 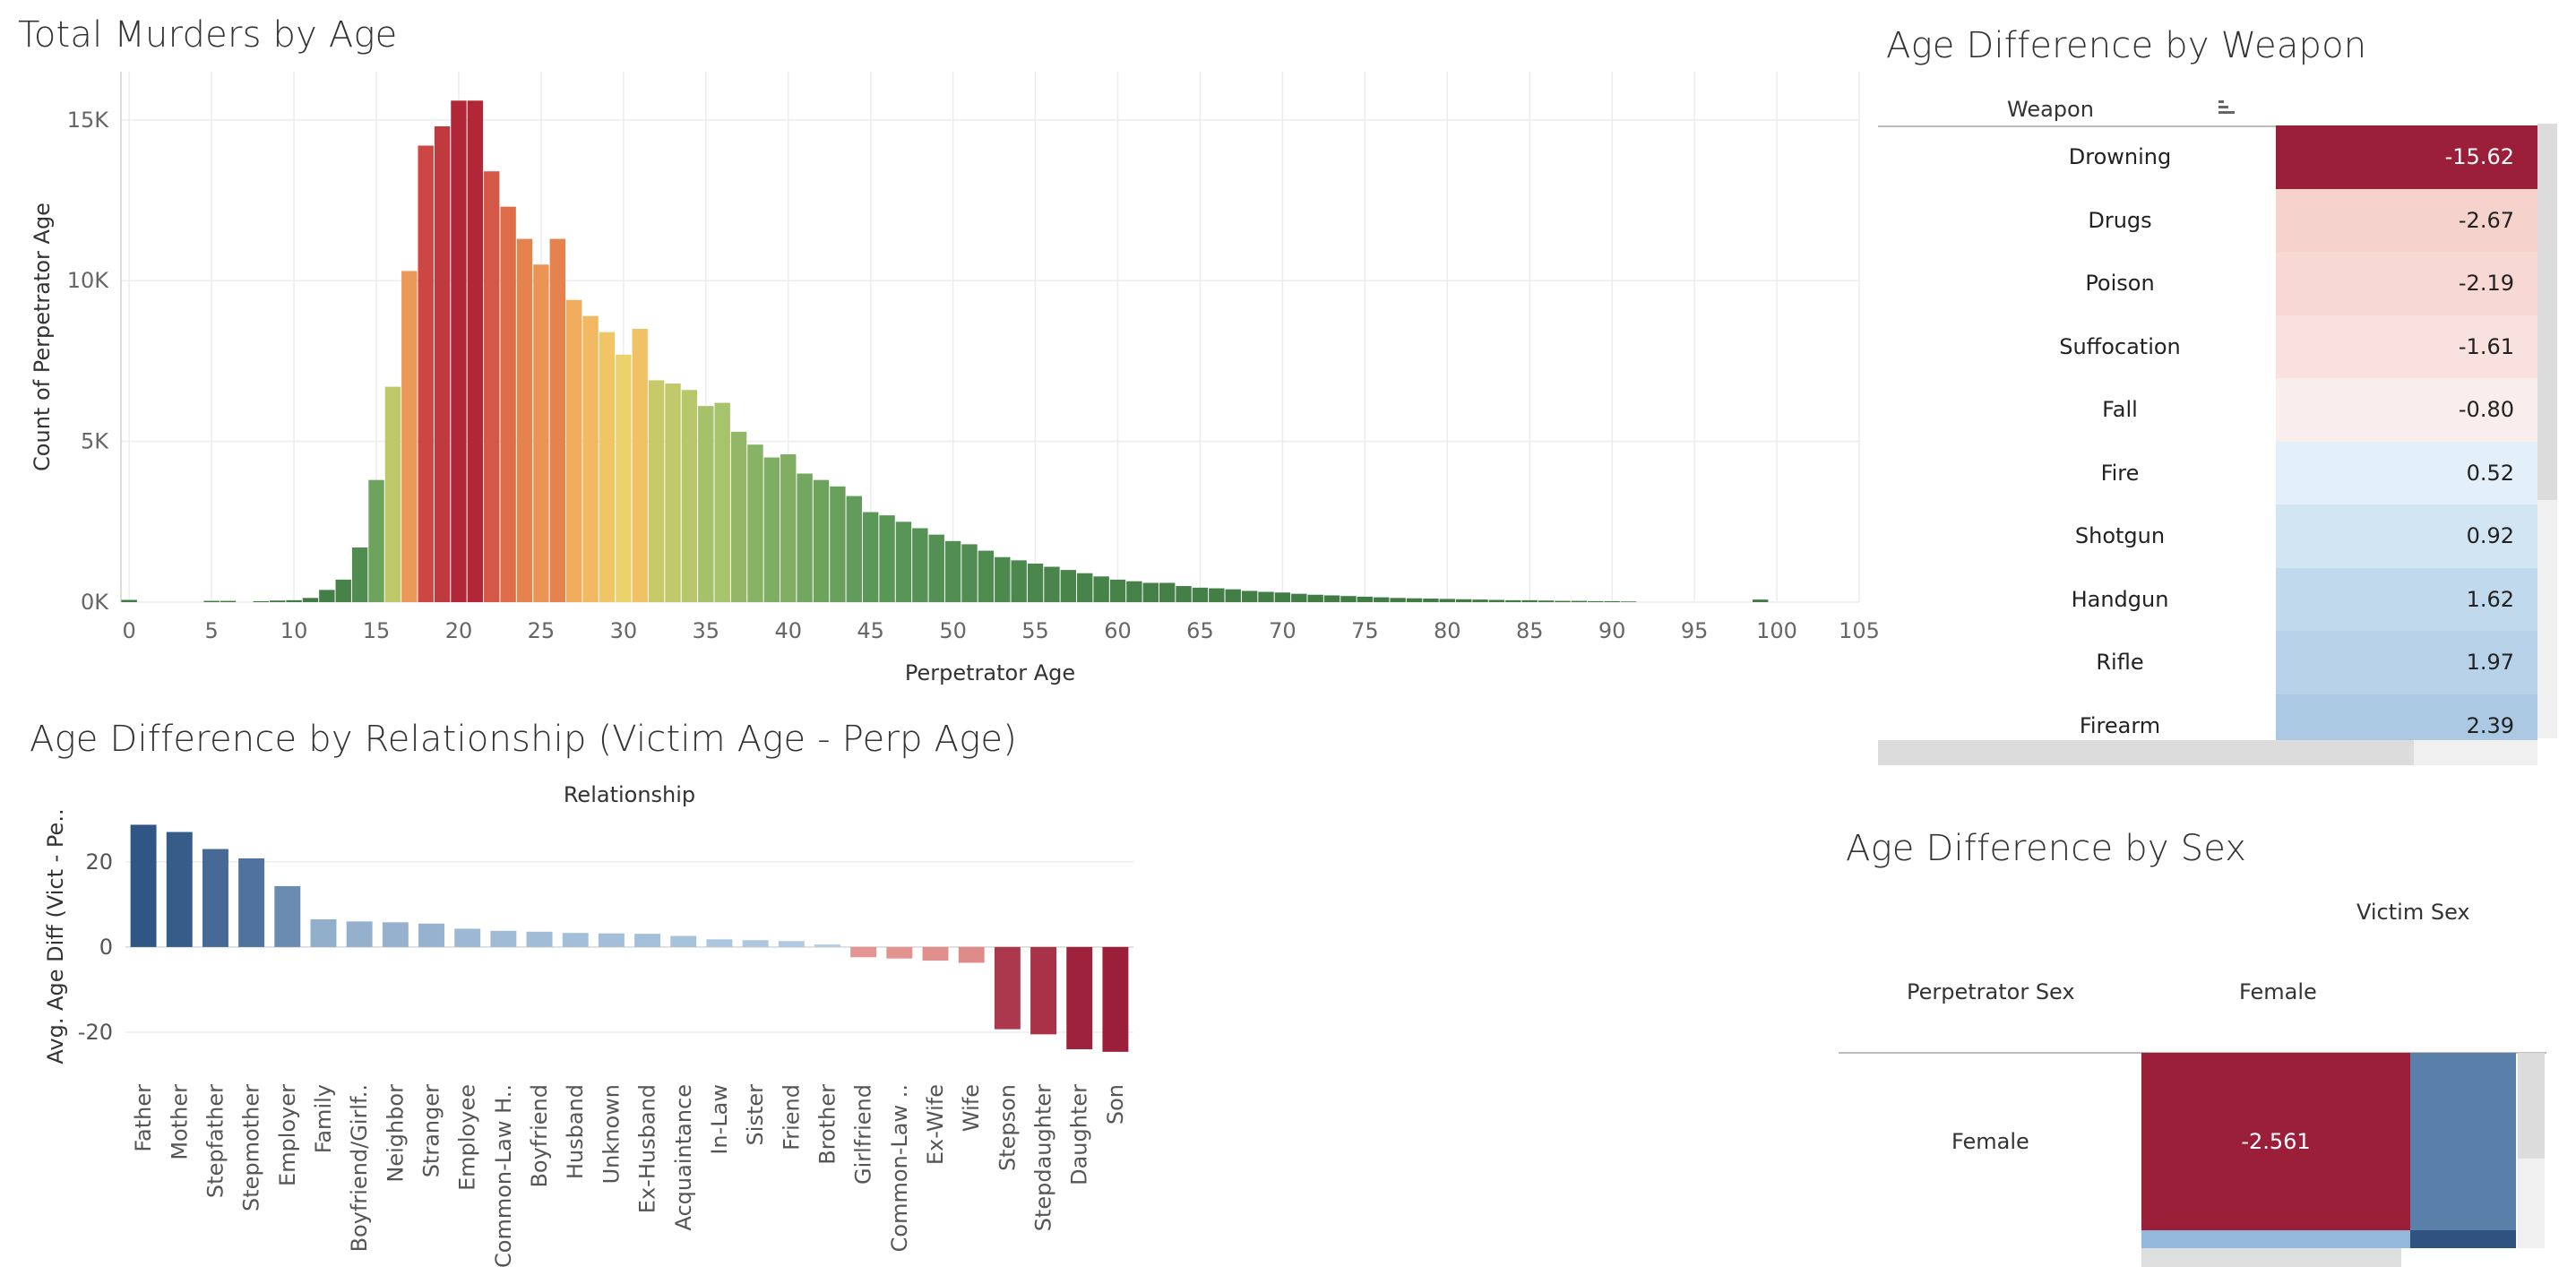 What do you see at coordinates (459, 631) in the screenshot?
I see `histogram-x-tick-label: 20` at bounding box center [459, 631].